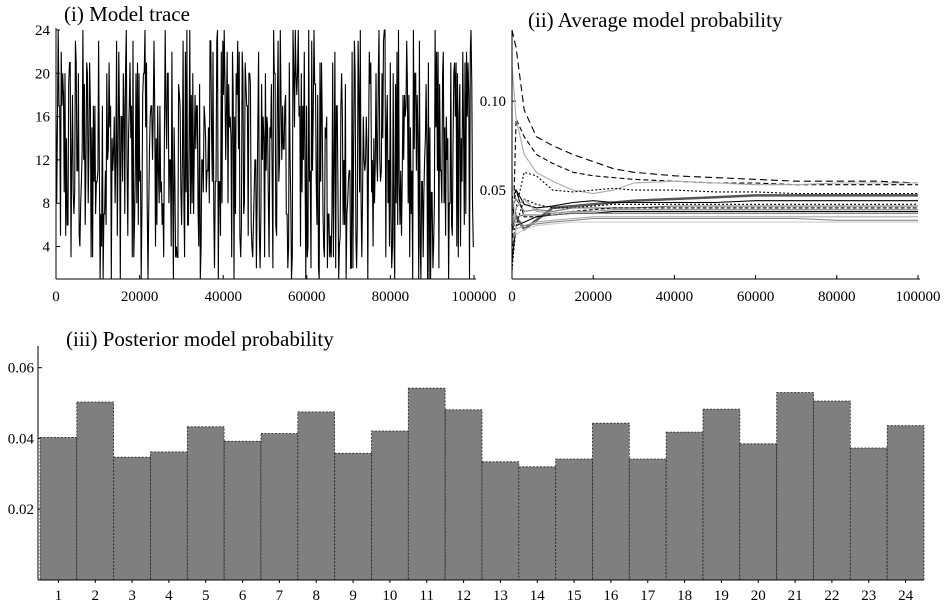 This screenshot has height=612, width=951. Describe the element at coordinates (47, 204) in the screenshot. I see `y-tick-label: 8` at that location.